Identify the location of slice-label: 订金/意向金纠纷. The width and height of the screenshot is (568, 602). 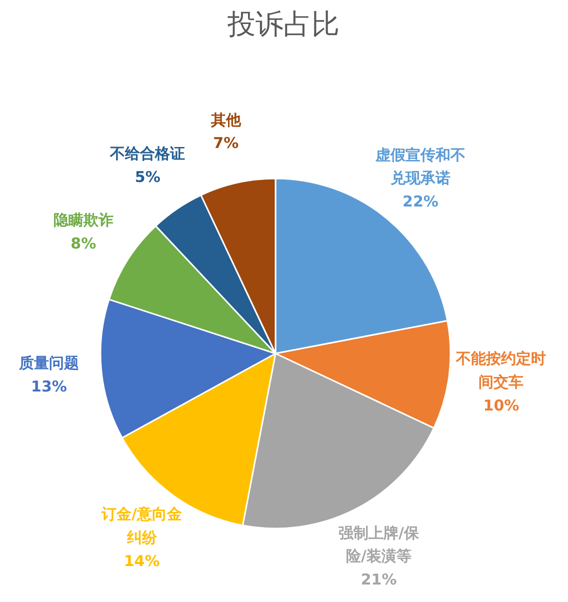
(141, 526).